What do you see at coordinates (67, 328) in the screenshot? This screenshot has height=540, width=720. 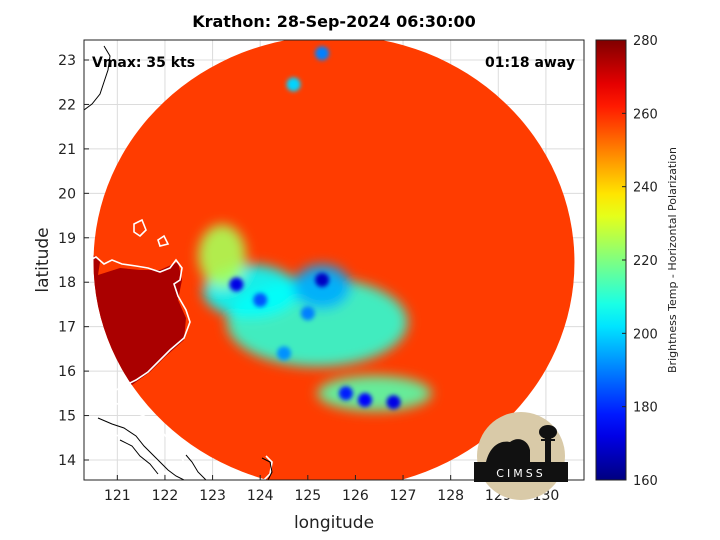 I see `y-tick-label: 17` at bounding box center [67, 328].